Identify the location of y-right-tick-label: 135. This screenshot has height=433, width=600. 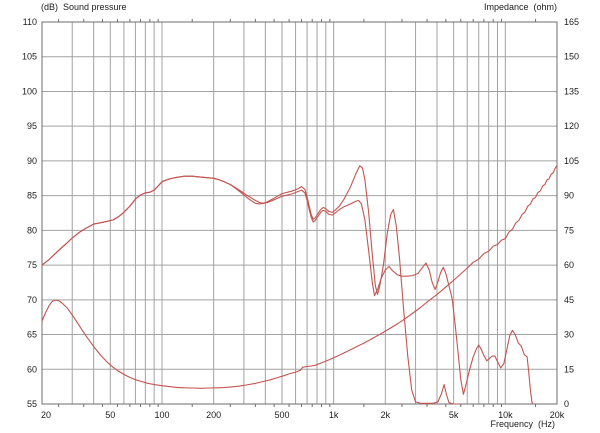
(571, 91).